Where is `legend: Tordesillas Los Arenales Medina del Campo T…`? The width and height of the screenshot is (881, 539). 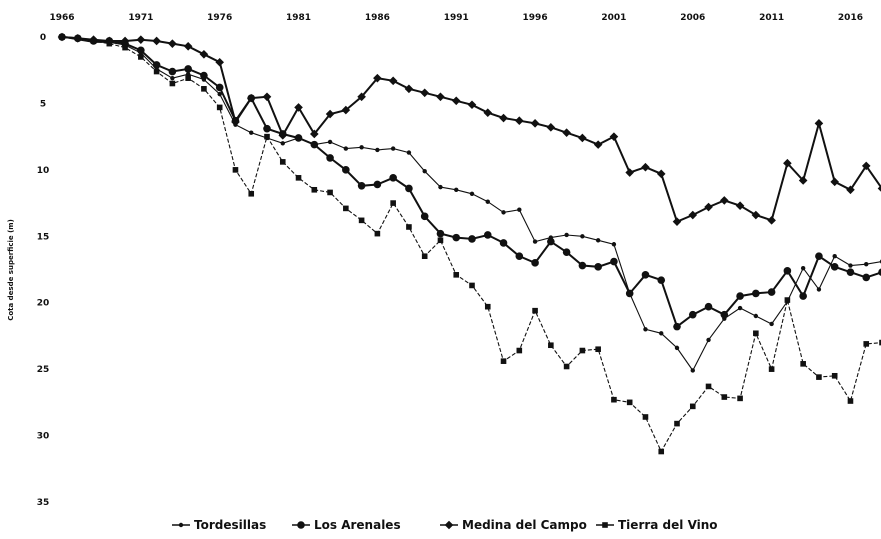 legend: Tordesillas Los Arenales Medina del Campo T… is located at coordinates (445, 525).